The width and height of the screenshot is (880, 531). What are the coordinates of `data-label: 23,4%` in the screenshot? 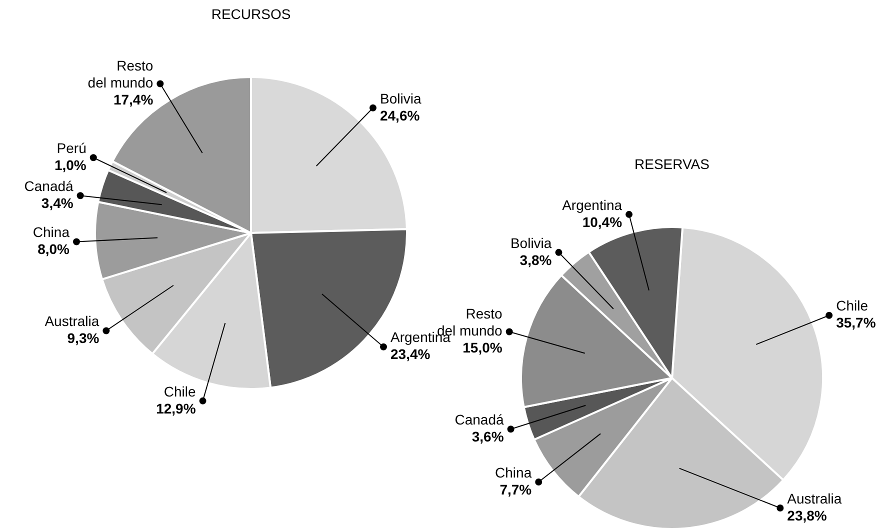 It's located at (410, 354).